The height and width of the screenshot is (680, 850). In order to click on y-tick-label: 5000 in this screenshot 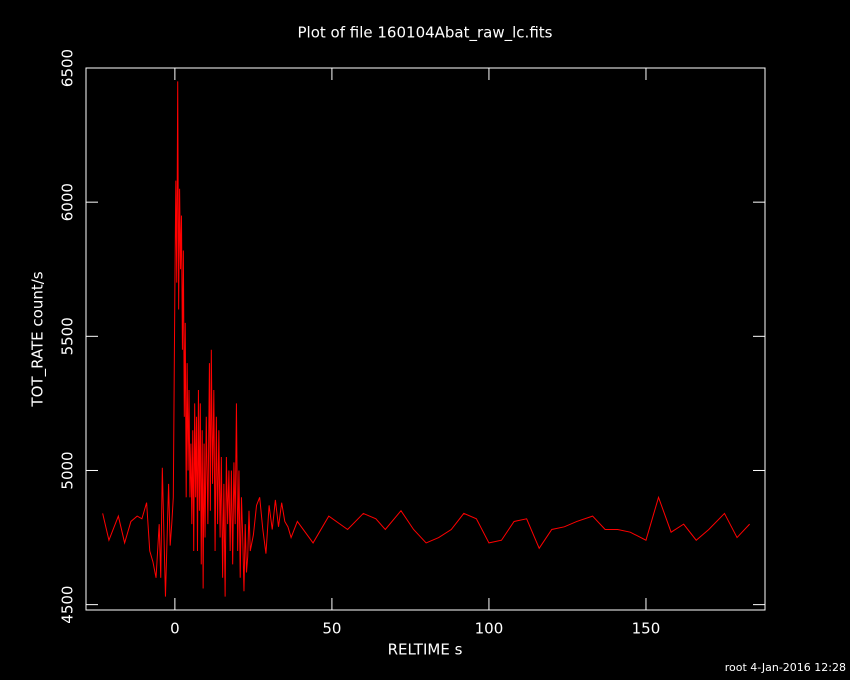, I will do `click(68, 470)`.